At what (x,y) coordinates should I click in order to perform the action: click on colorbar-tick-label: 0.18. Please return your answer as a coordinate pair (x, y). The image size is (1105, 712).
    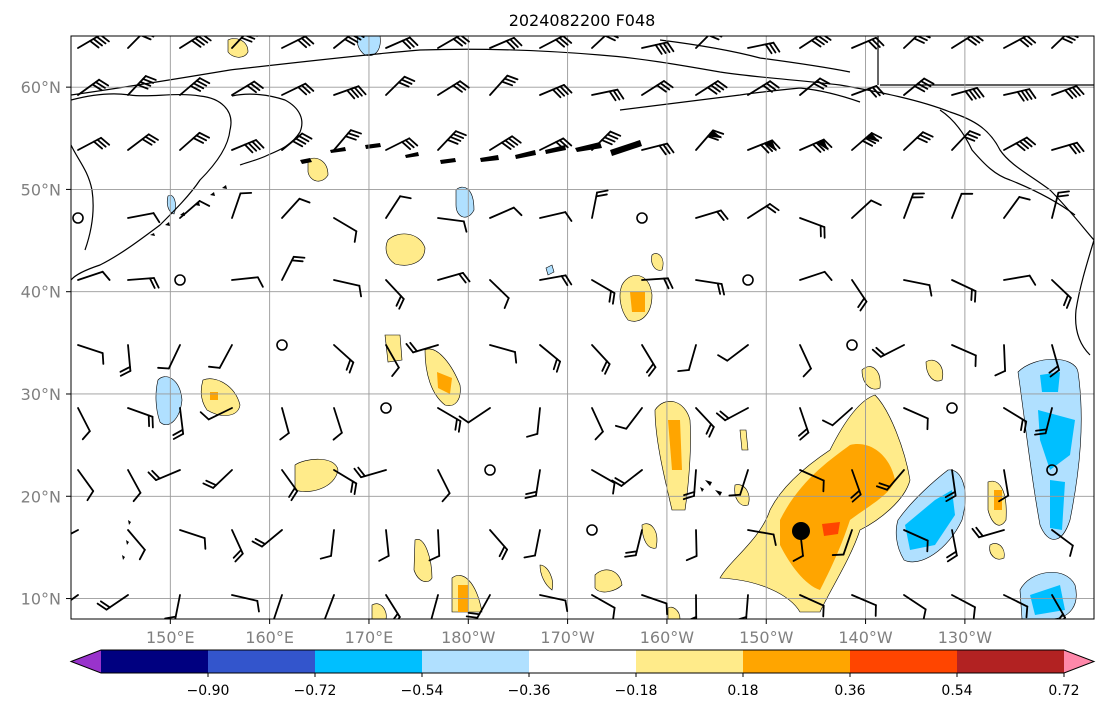
    Looking at the image, I should click on (742, 691).